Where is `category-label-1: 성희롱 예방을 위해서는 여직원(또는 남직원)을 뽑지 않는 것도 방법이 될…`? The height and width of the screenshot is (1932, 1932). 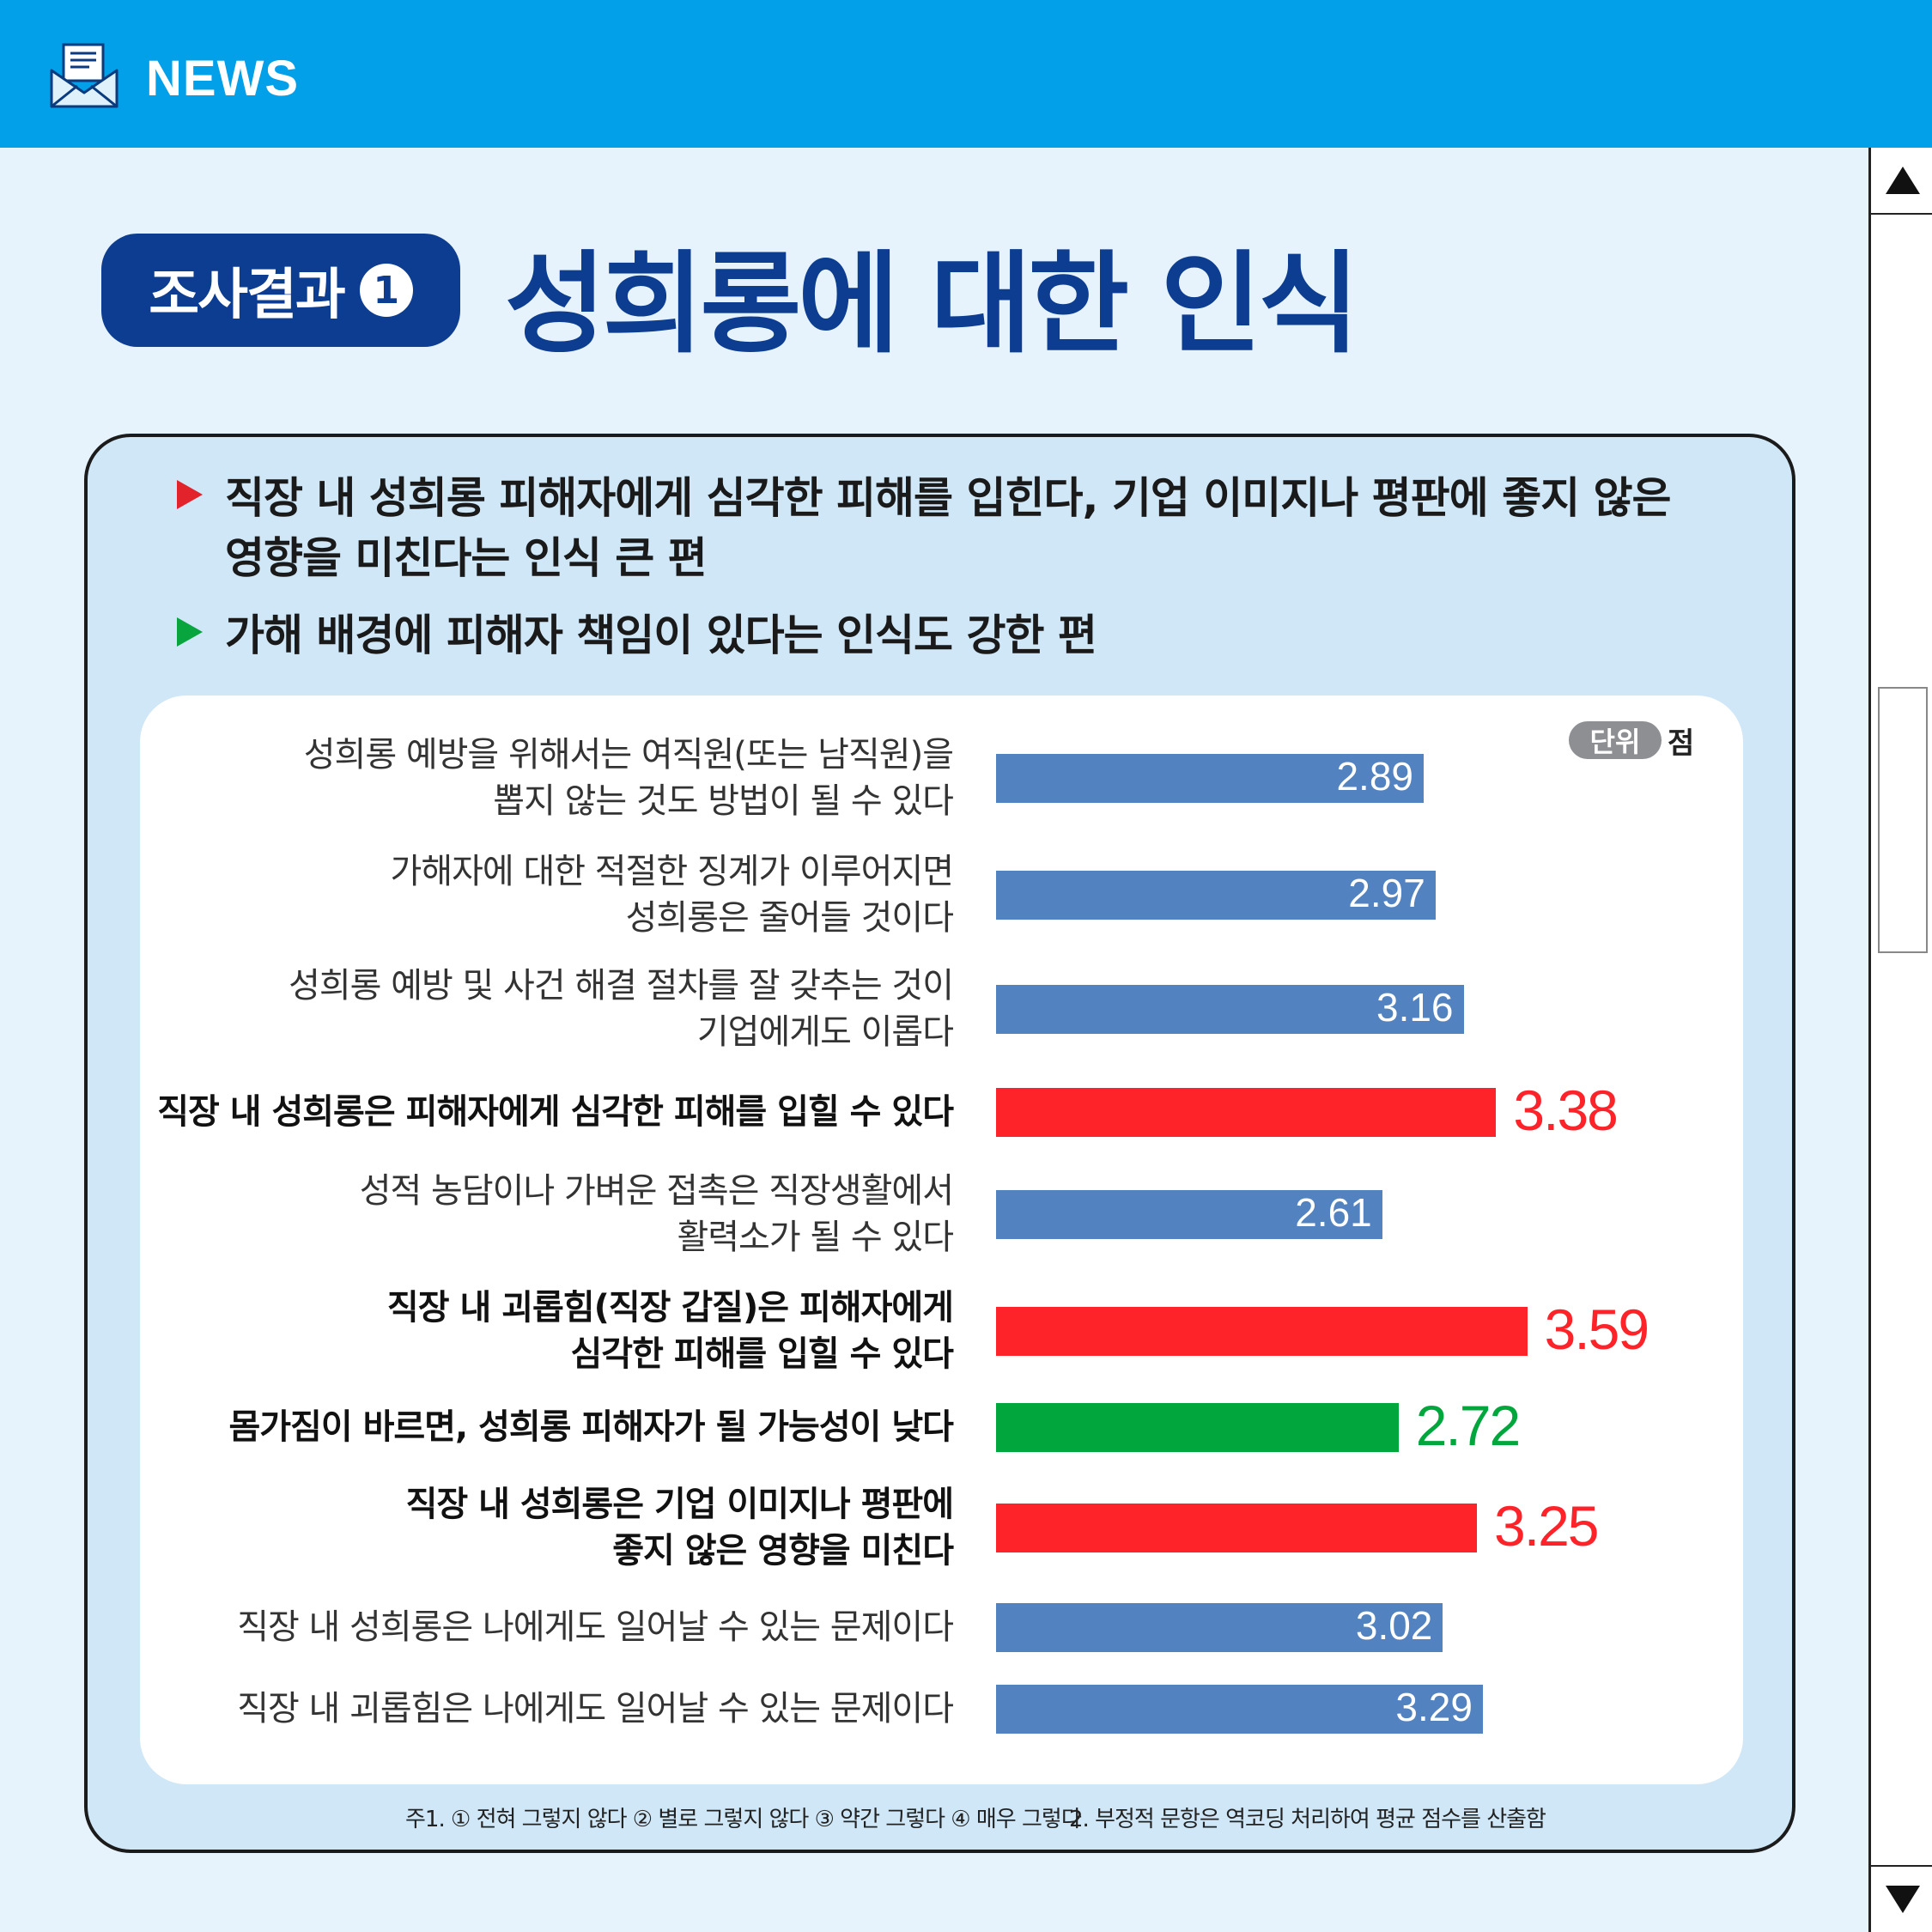 category-label-1: 성희롱 예방을 위해서는 여직원(또는 남직원)을 뽑지 않는 것도 방법이 될… is located at coordinates (629, 778).